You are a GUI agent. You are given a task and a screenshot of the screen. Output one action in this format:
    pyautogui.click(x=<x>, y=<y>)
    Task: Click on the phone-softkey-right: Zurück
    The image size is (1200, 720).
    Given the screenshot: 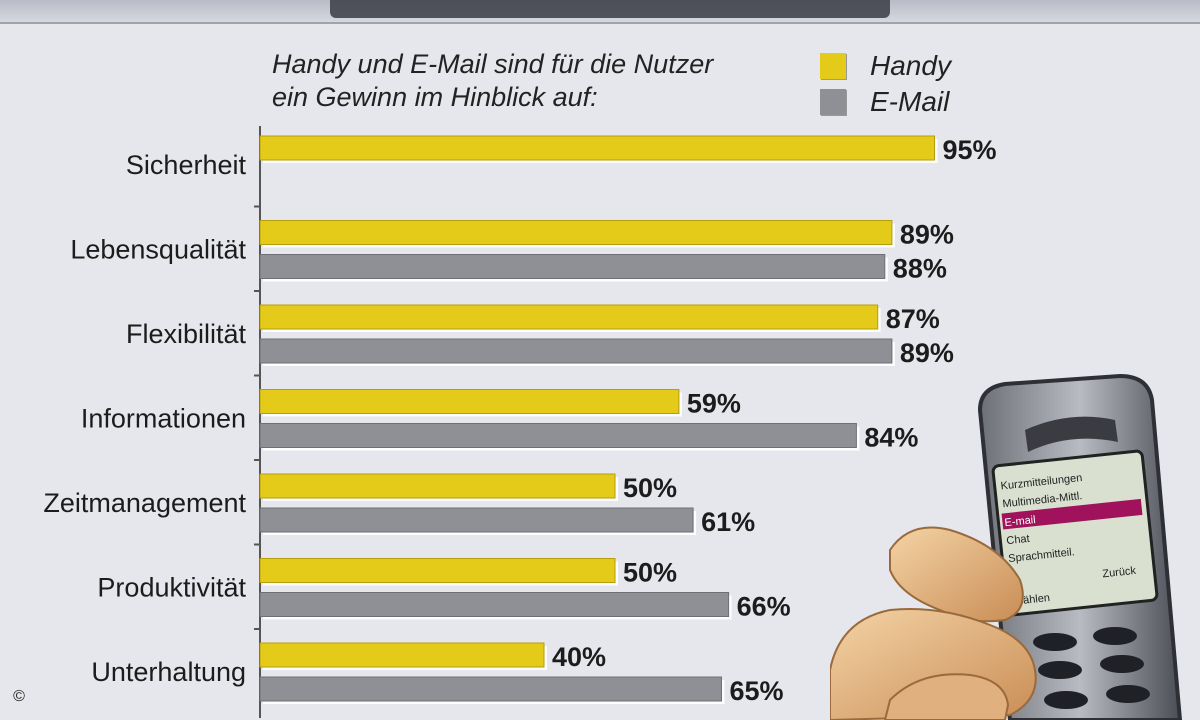 What is the action you would take?
    pyautogui.click(x=1119, y=573)
    